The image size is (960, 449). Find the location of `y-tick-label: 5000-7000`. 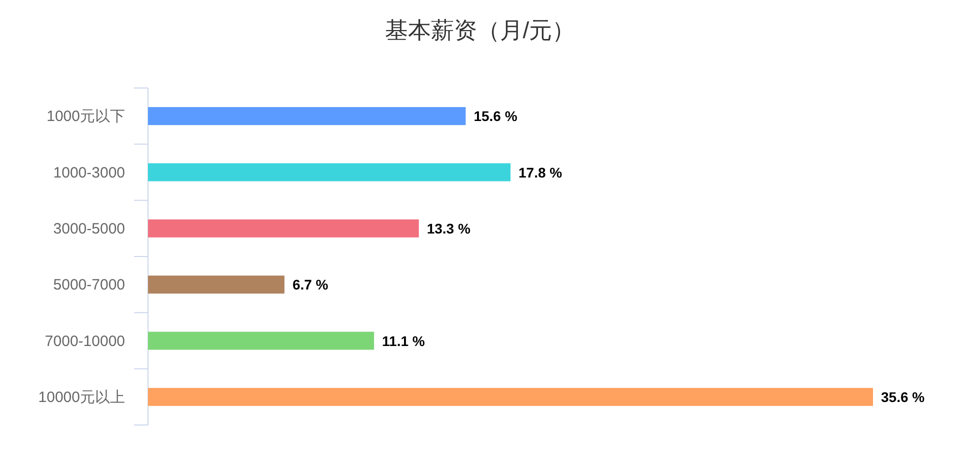

y-tick-label: 5000-7000 is located at coordinates (89, 285).